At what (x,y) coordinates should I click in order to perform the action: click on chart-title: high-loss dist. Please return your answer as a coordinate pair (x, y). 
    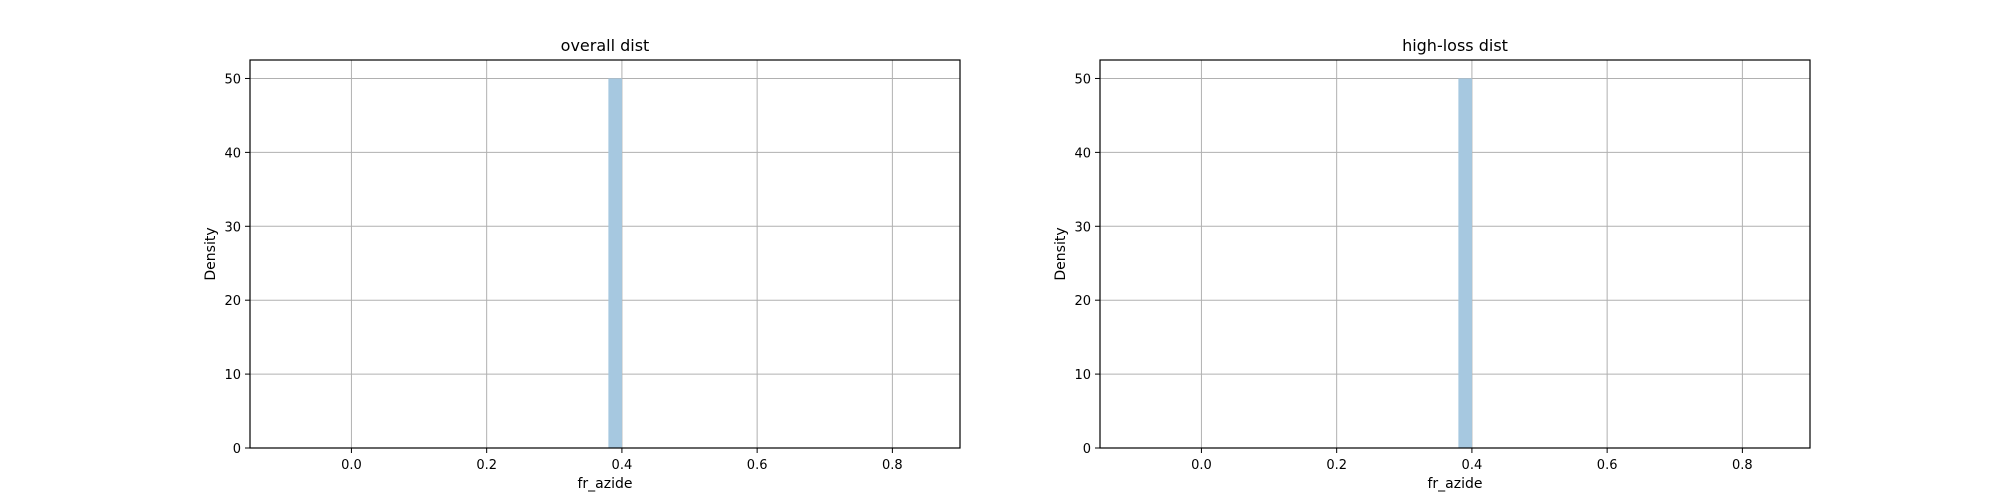
    Looking at the image, I should click on (1455, 45).